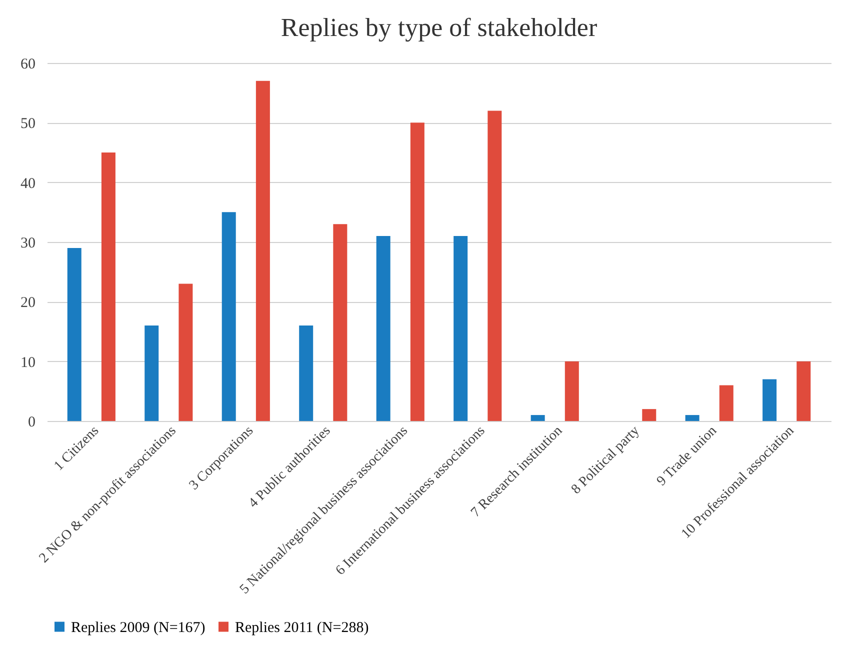  Describe the element at coordinates (28, 303) in the screenshot. I see `y-tick-label: 20` at that location.